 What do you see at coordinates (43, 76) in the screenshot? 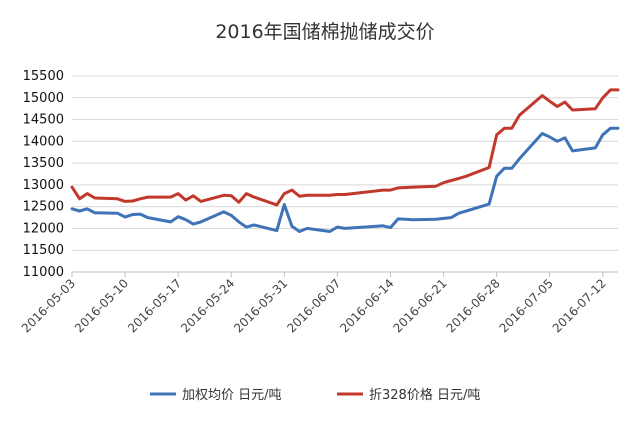
I see `y-tick-label: 15500` at bounding box center [43, 76].